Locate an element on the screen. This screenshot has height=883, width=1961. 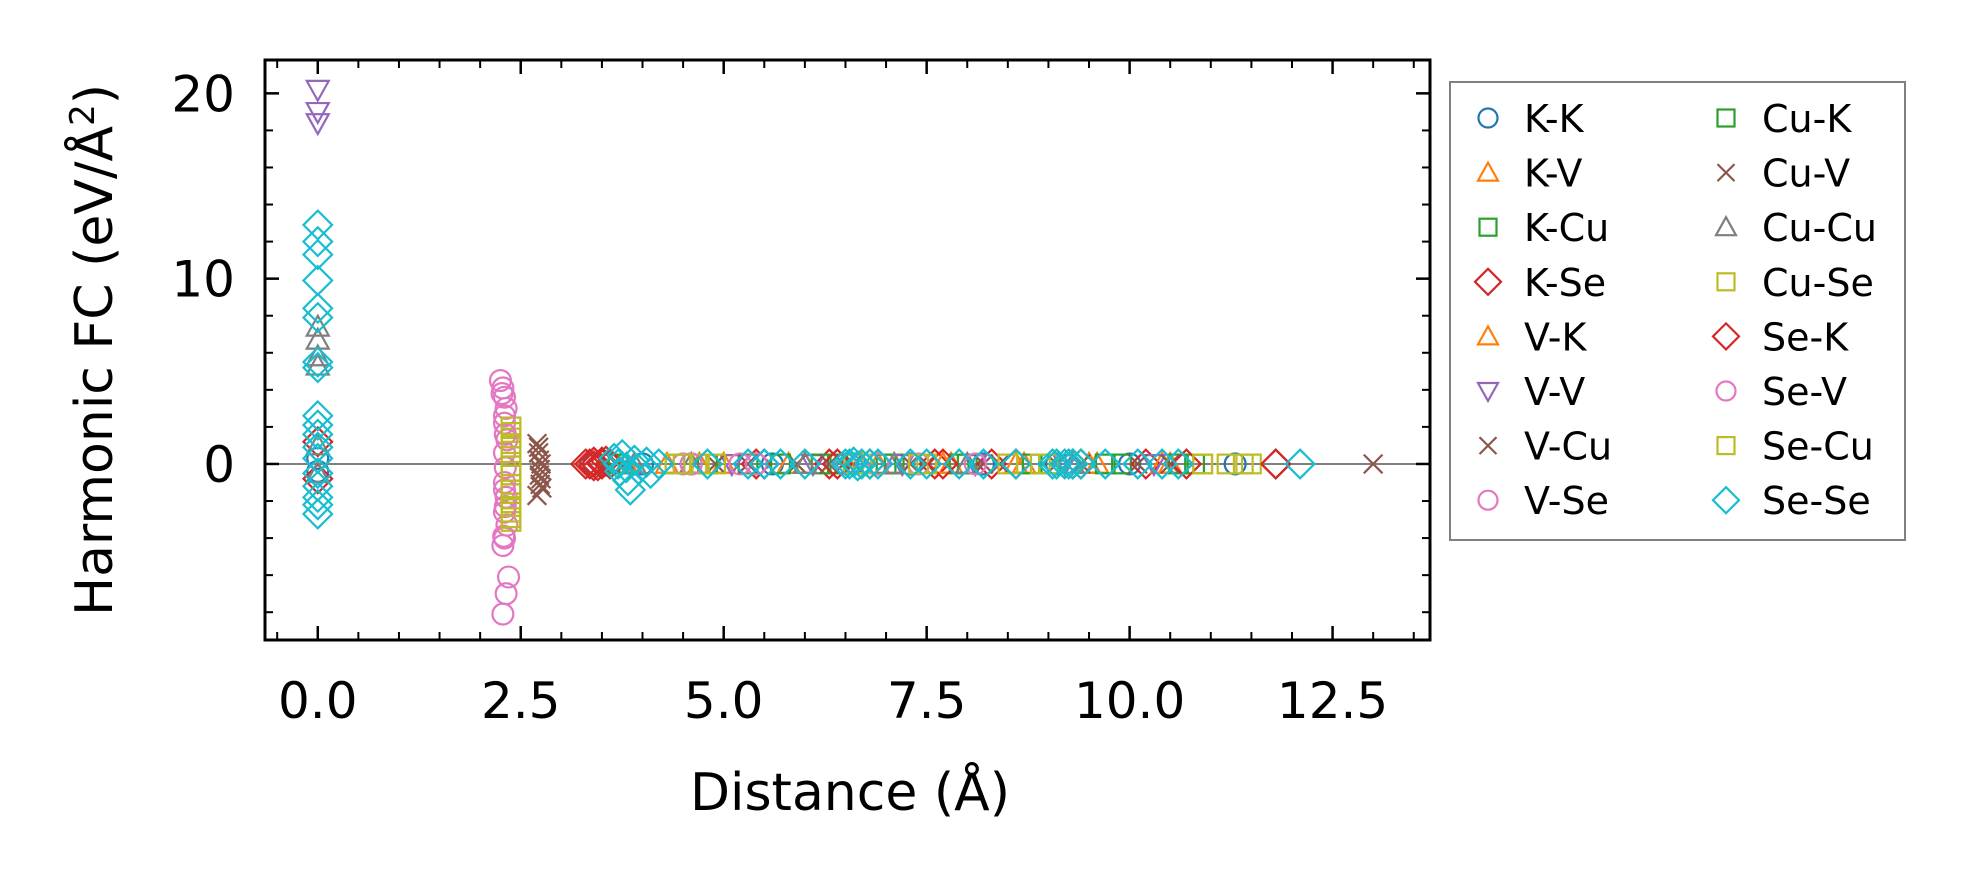
legend-label: Se-K is located at coordinates (1805, 337).